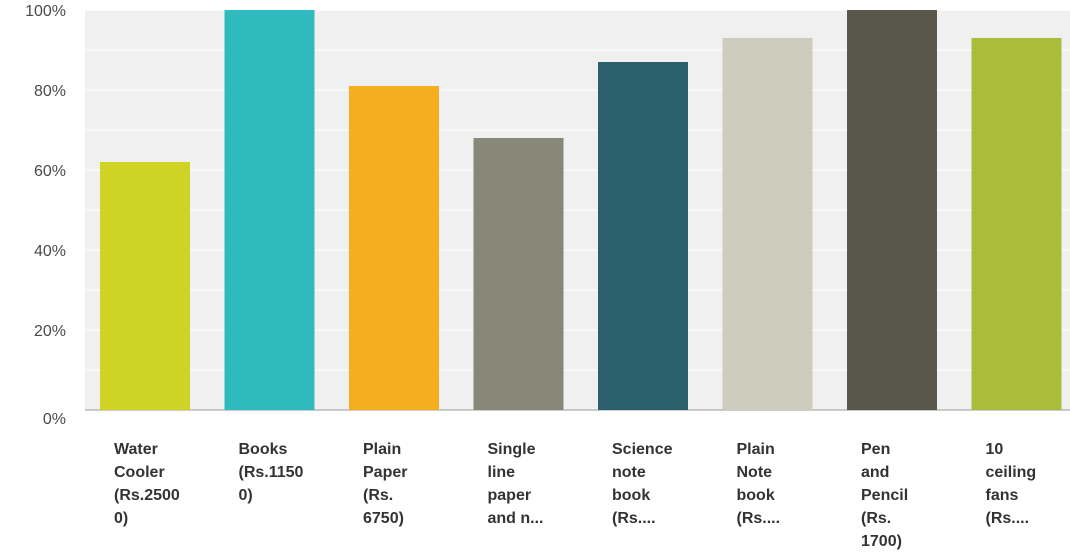 This screenshot has height=554, width=1070. I want to click on y-axis: 0% 20% 40% 60% 80% 100%, so click(45, 215).